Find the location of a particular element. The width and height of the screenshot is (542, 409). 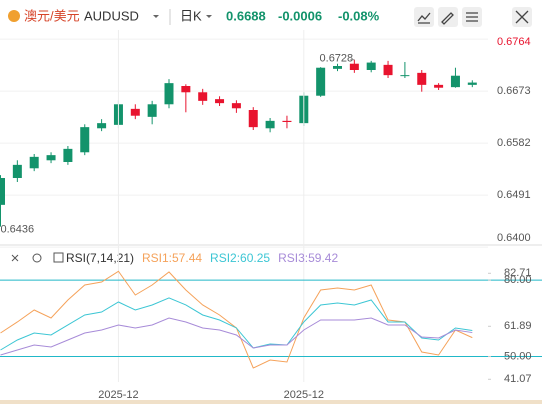

expand-icon is located at coordinates (58, 257).